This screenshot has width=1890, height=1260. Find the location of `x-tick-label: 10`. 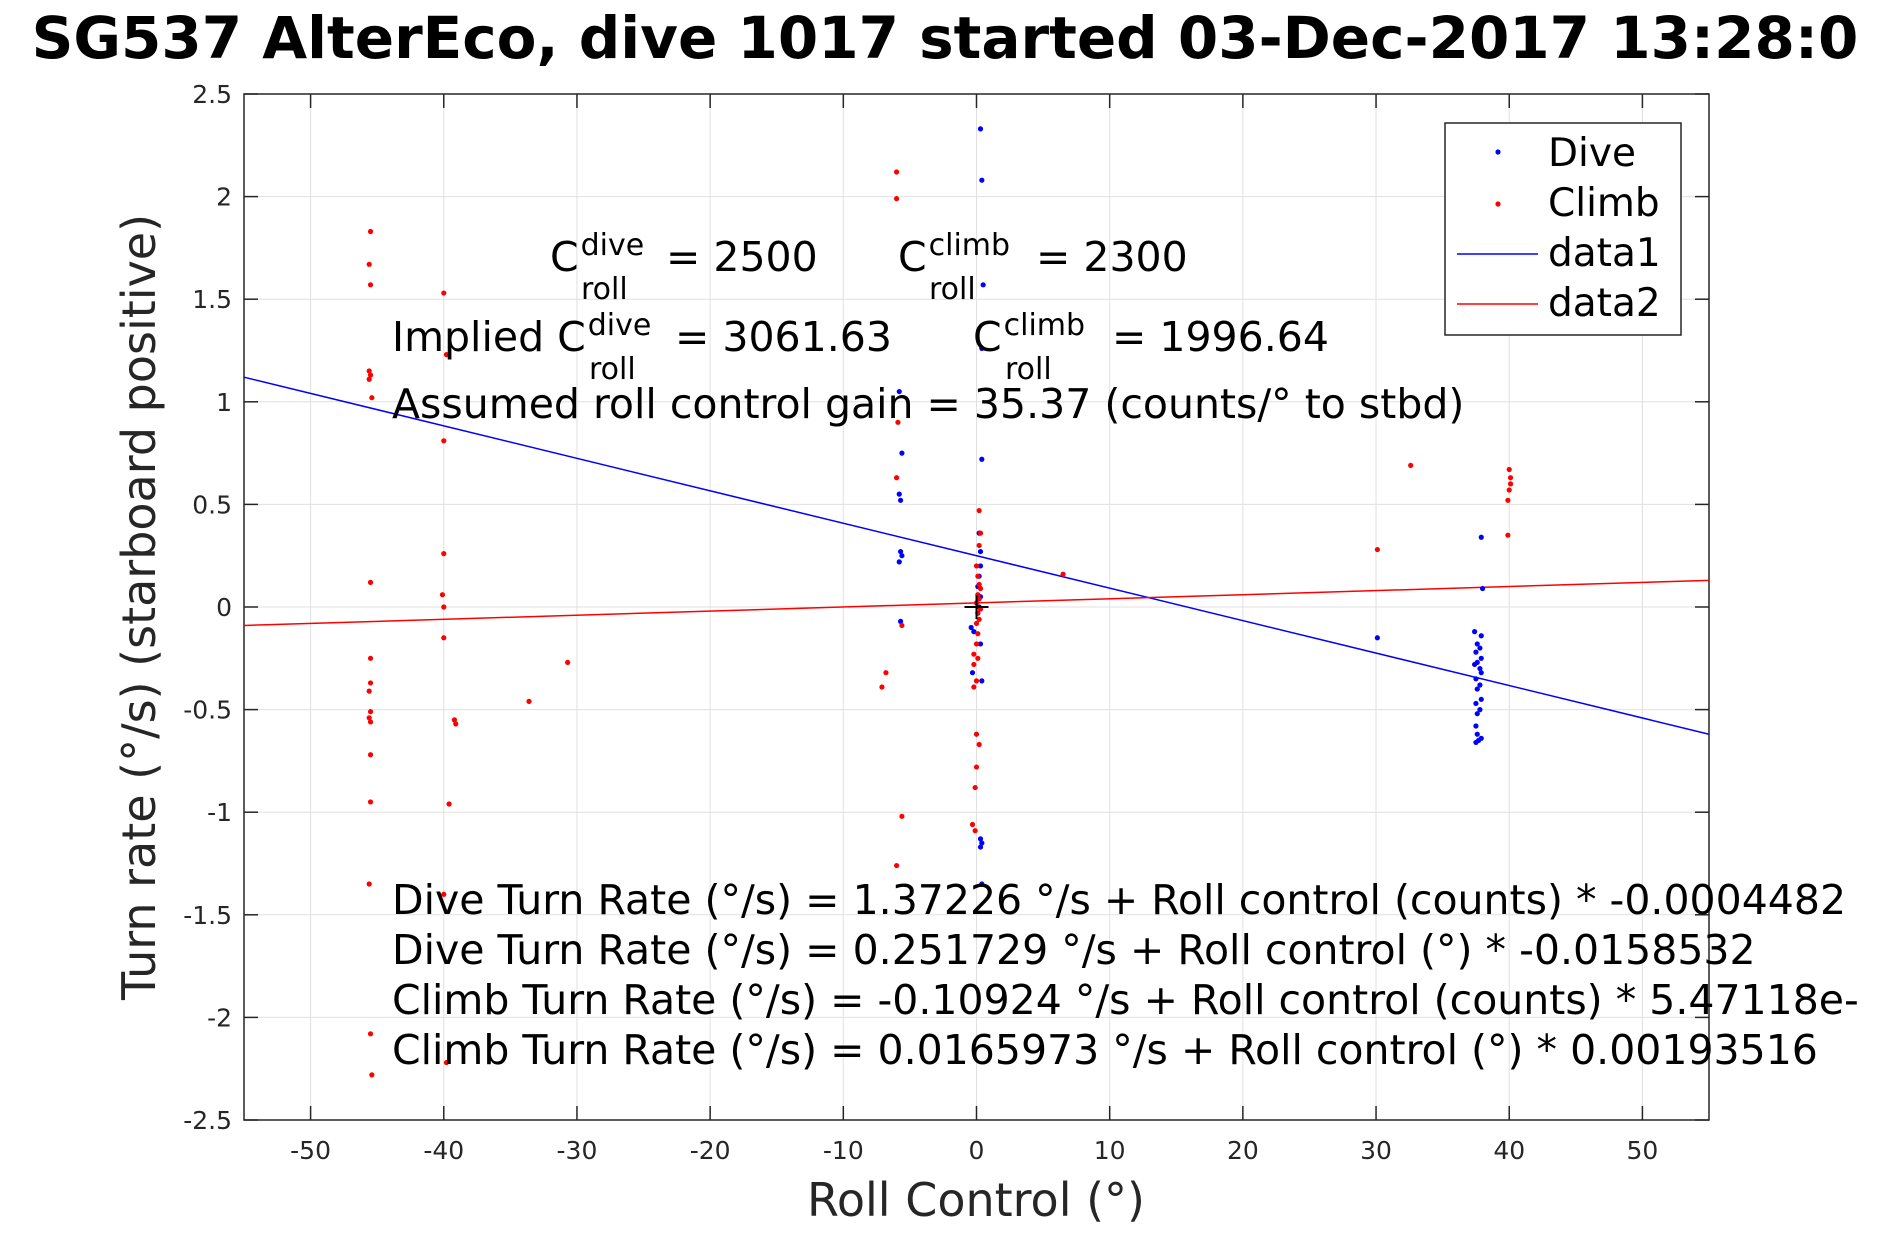

x-tick-label: 10 is located at coordinates (1110, 1150).